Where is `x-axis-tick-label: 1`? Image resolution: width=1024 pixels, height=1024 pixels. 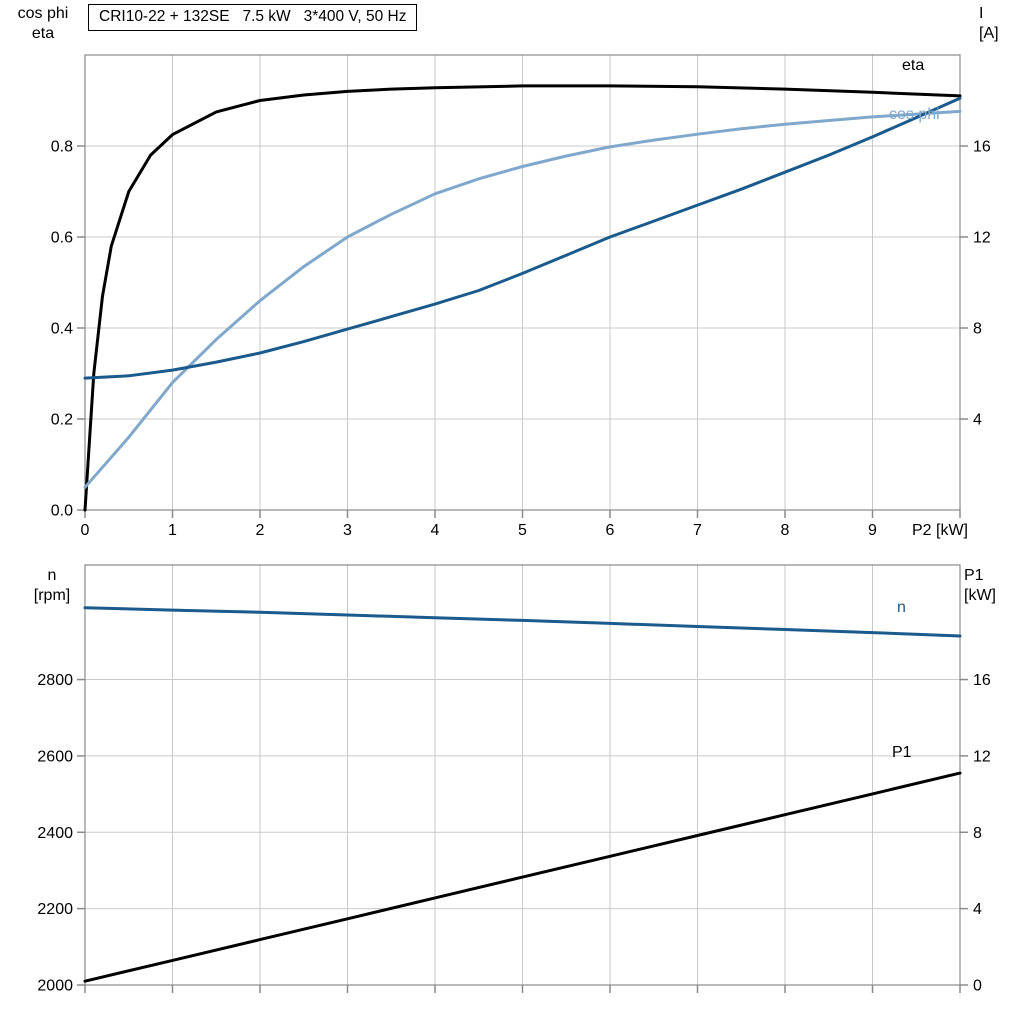 x-axis-tick-label: 1 is located at coordinates (172, 530).